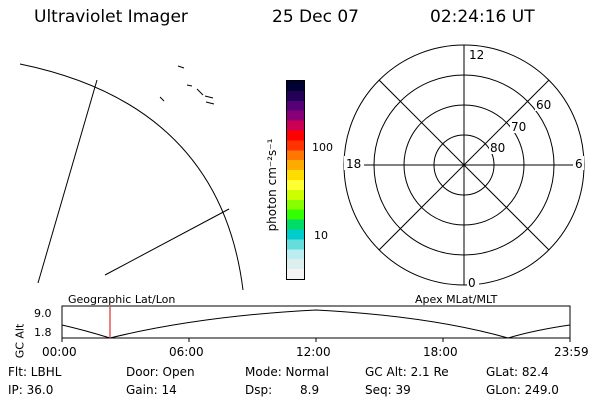  What do you see at coordinates (476, 55) in the screenshot?
I see `polar-label-12: 12` at bounding box center [476, 55].